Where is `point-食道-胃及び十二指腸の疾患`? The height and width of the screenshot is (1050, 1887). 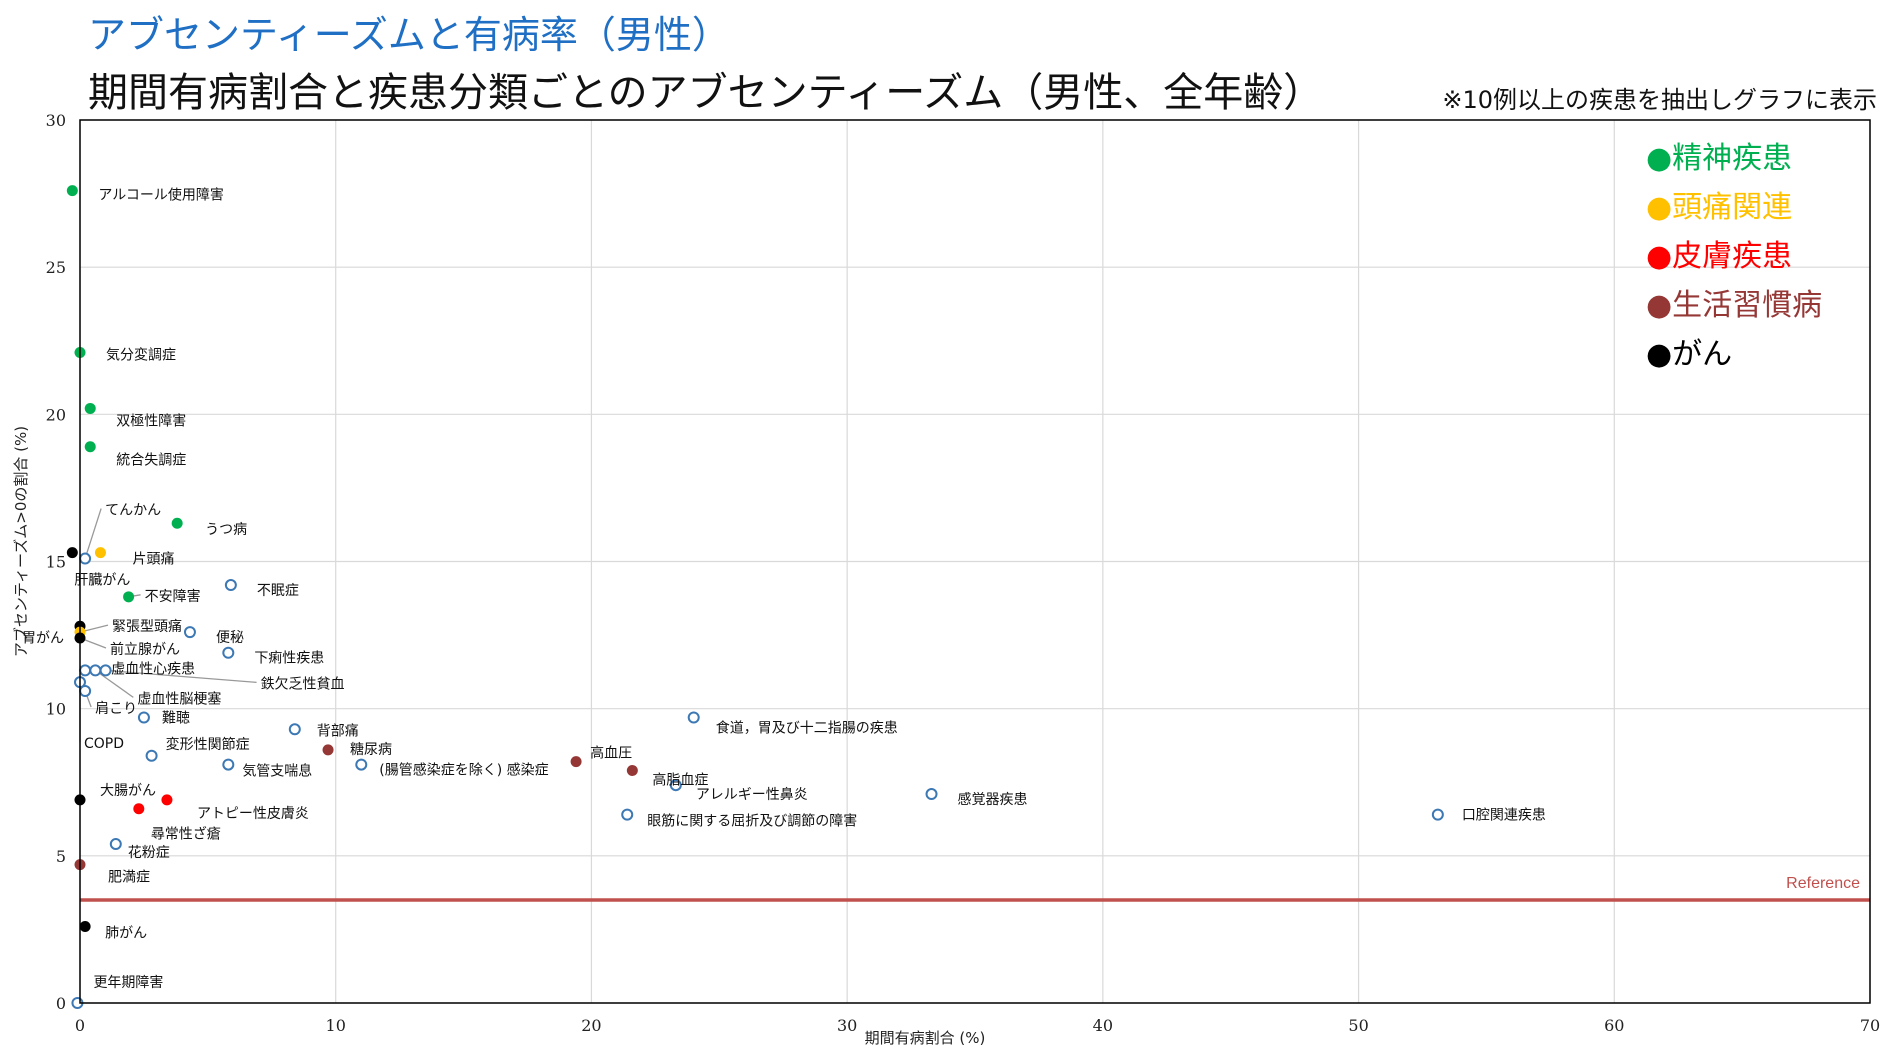
point-食道-胃及び十二指腸の疾患 is located at coordinates (693, 717).